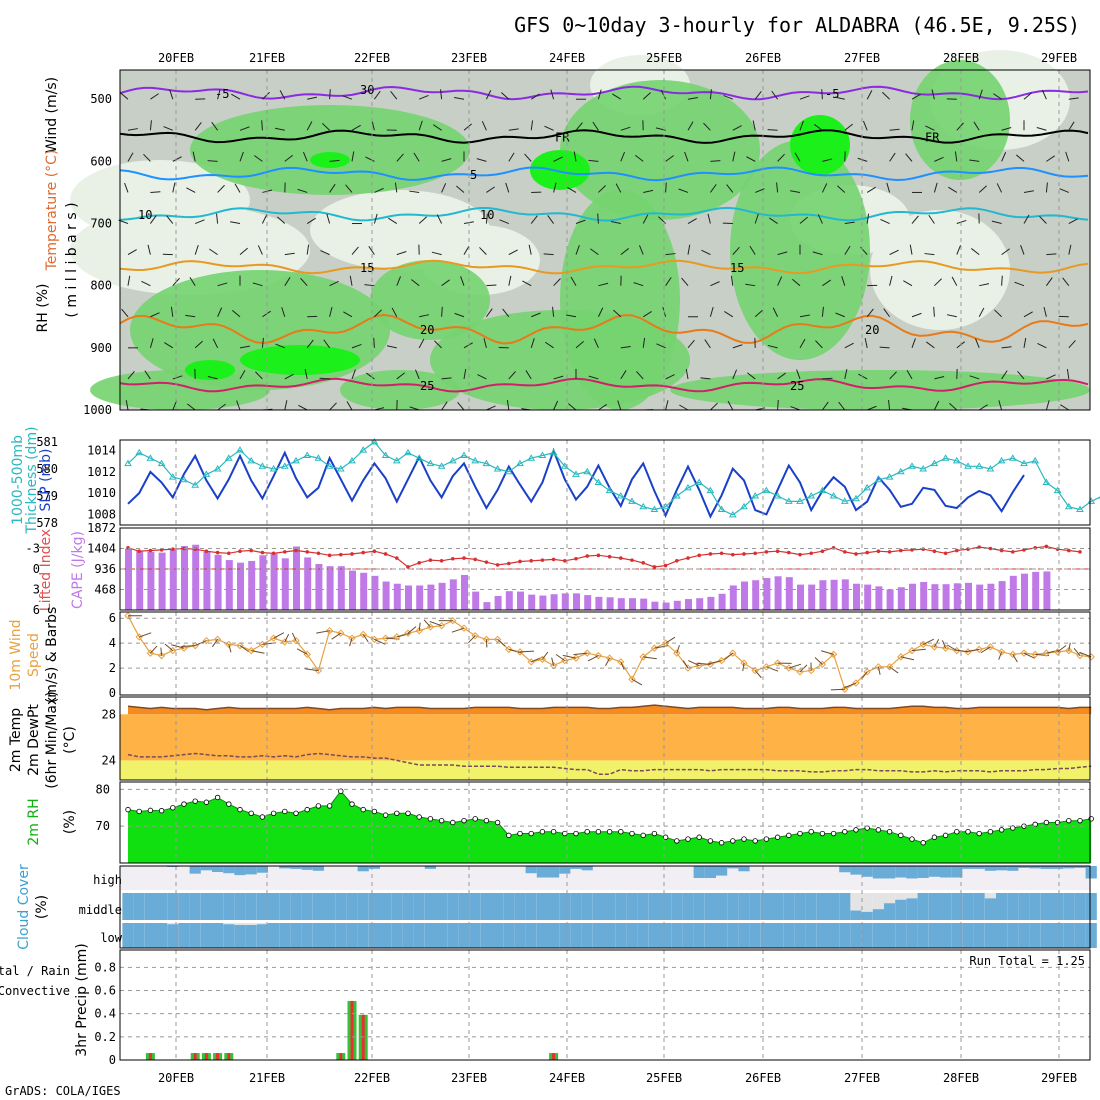 This screenshot has width=1100, height=1100. I want to click on p2-label-slp: SLP (mb), so click(46, 479).